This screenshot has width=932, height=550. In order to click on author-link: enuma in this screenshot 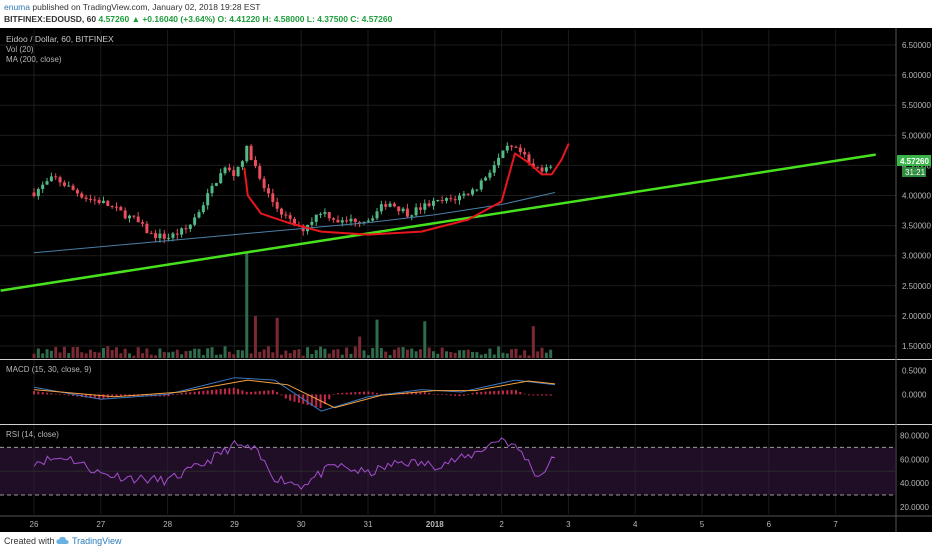, I will do `click(17, 7)`.